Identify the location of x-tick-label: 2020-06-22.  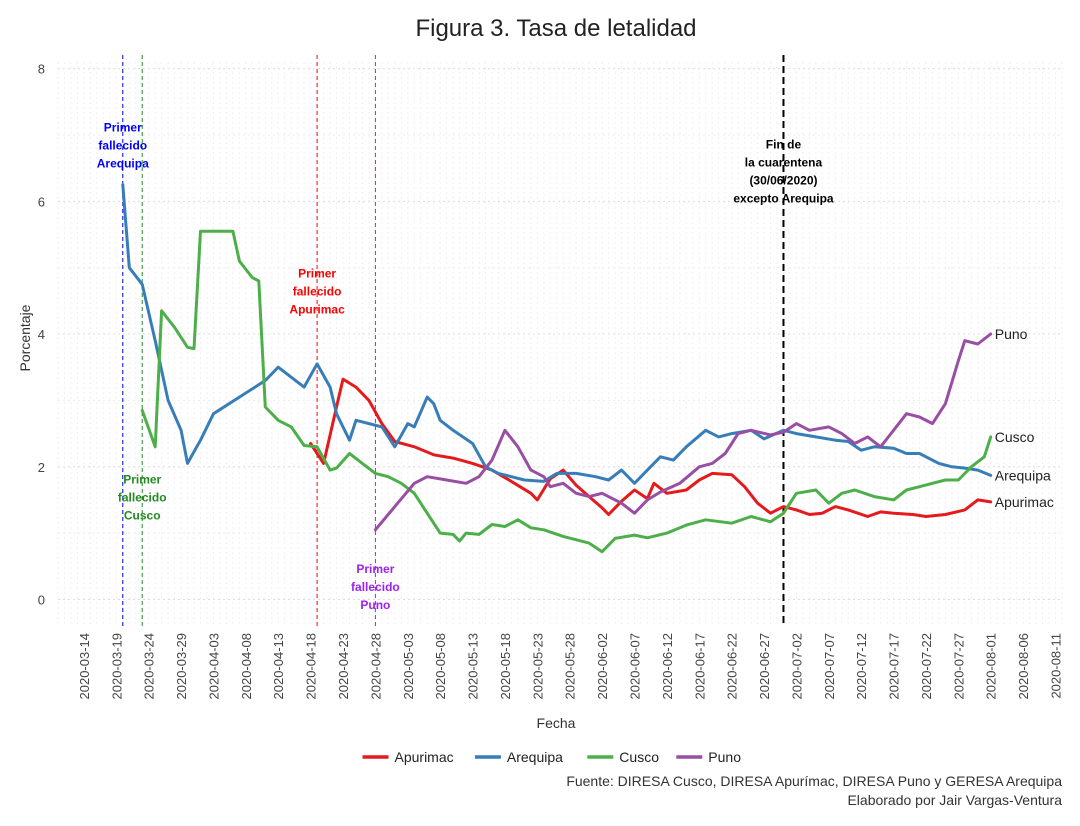
(732, 666).